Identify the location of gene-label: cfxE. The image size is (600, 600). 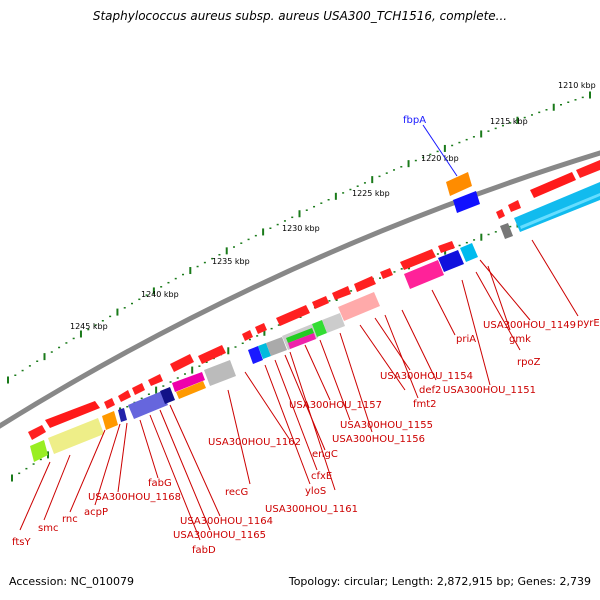
(321, 476).